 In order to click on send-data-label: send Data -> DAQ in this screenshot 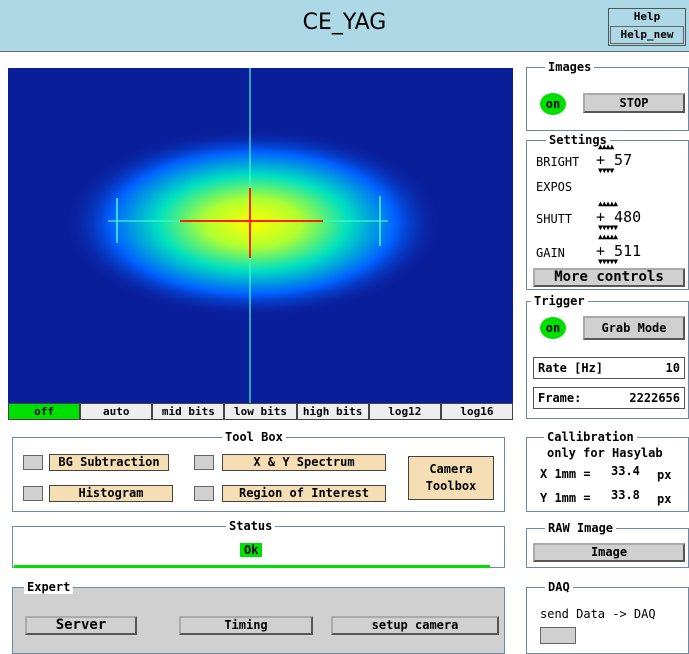, I will do `click(598, 614)`.